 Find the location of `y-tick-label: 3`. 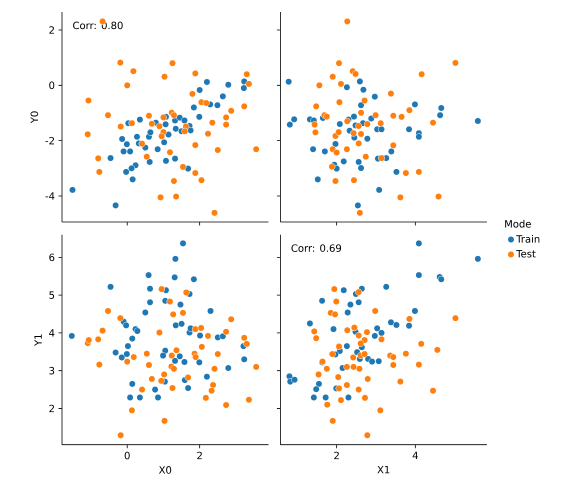

y-tick-label: 3 is located at coordinates (51, 370).